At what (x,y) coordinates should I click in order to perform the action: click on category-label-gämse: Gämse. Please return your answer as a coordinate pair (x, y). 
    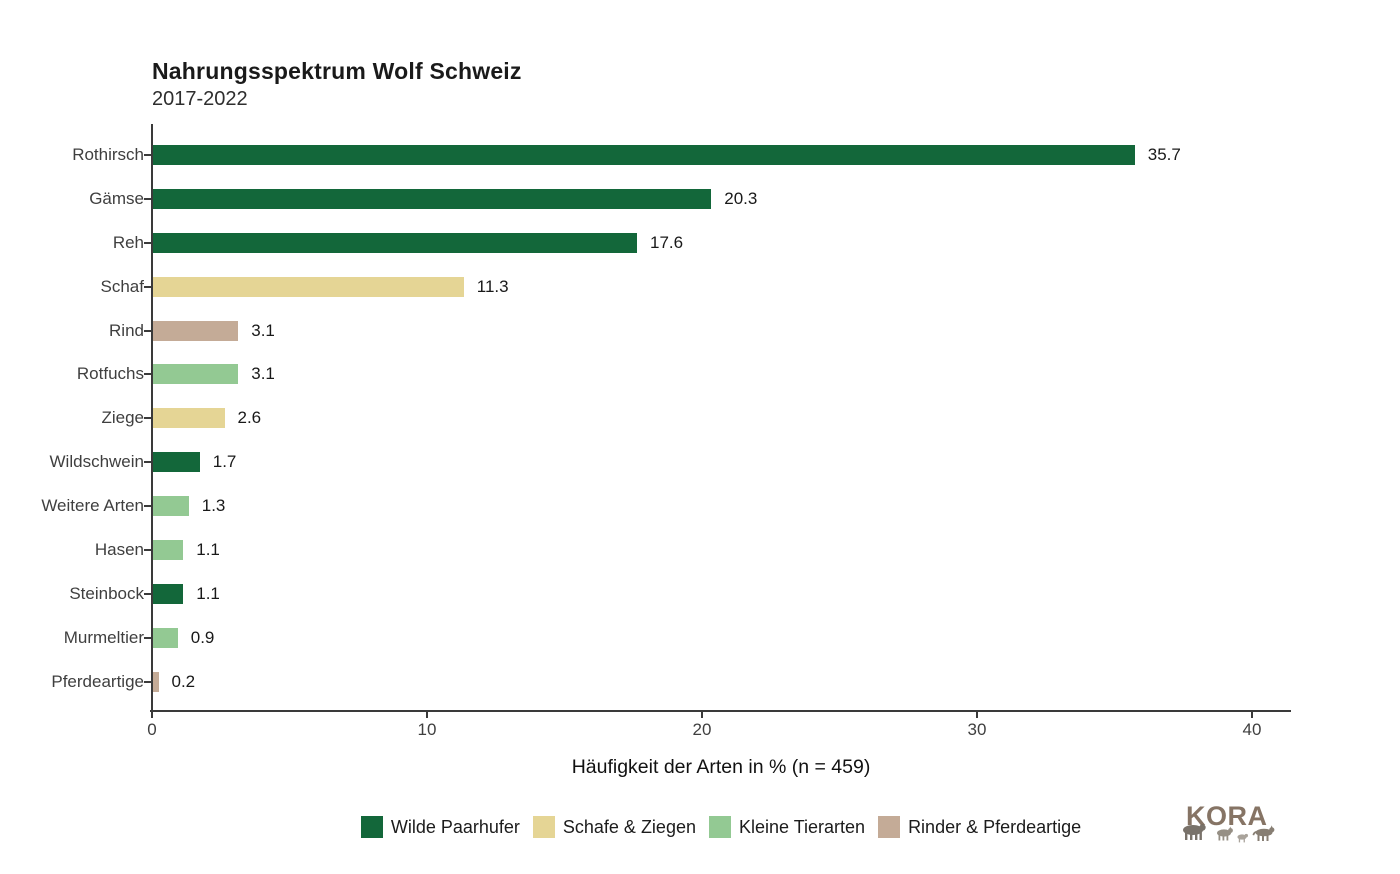
    Looking at the image, I should click on (116, 198).